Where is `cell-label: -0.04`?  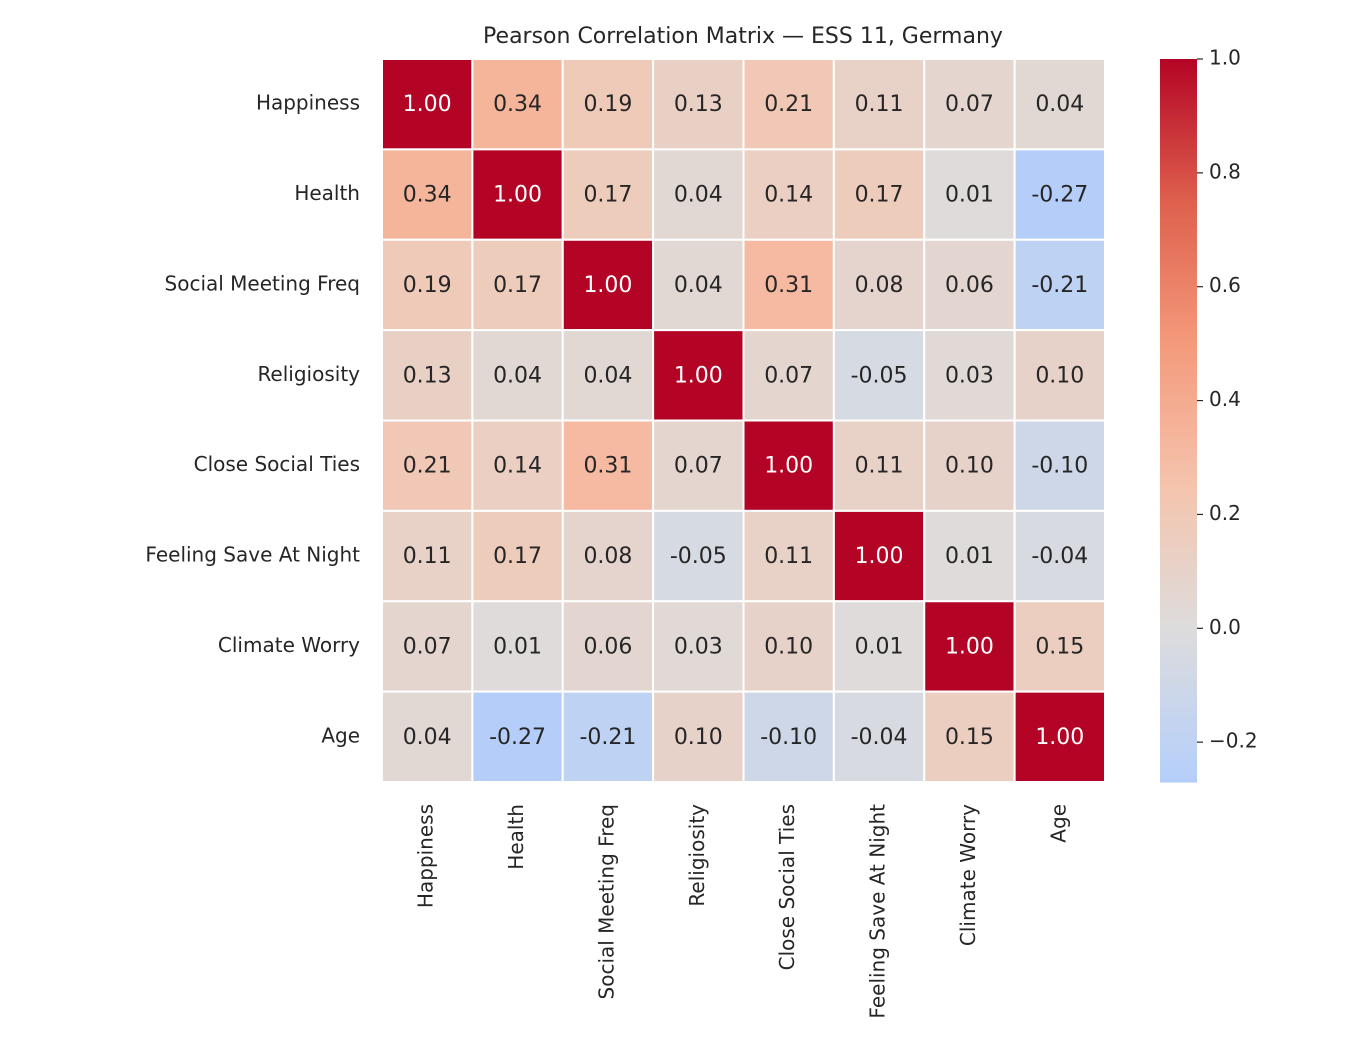
cell-label: -0.04 is located at coordinates (879, 737).